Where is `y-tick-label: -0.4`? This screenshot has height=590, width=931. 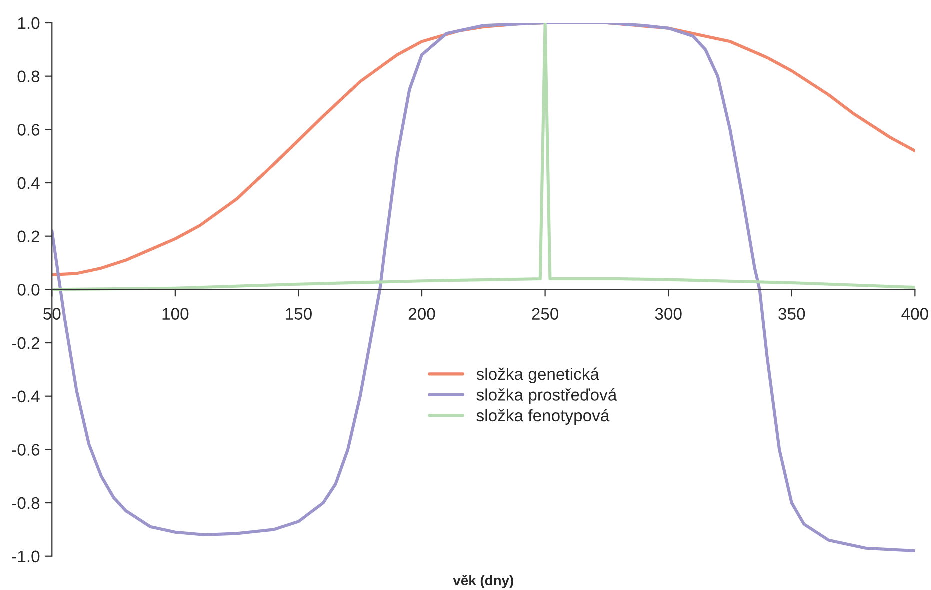 y-tick-label: -0.4 is located at coordinates (26, 396).